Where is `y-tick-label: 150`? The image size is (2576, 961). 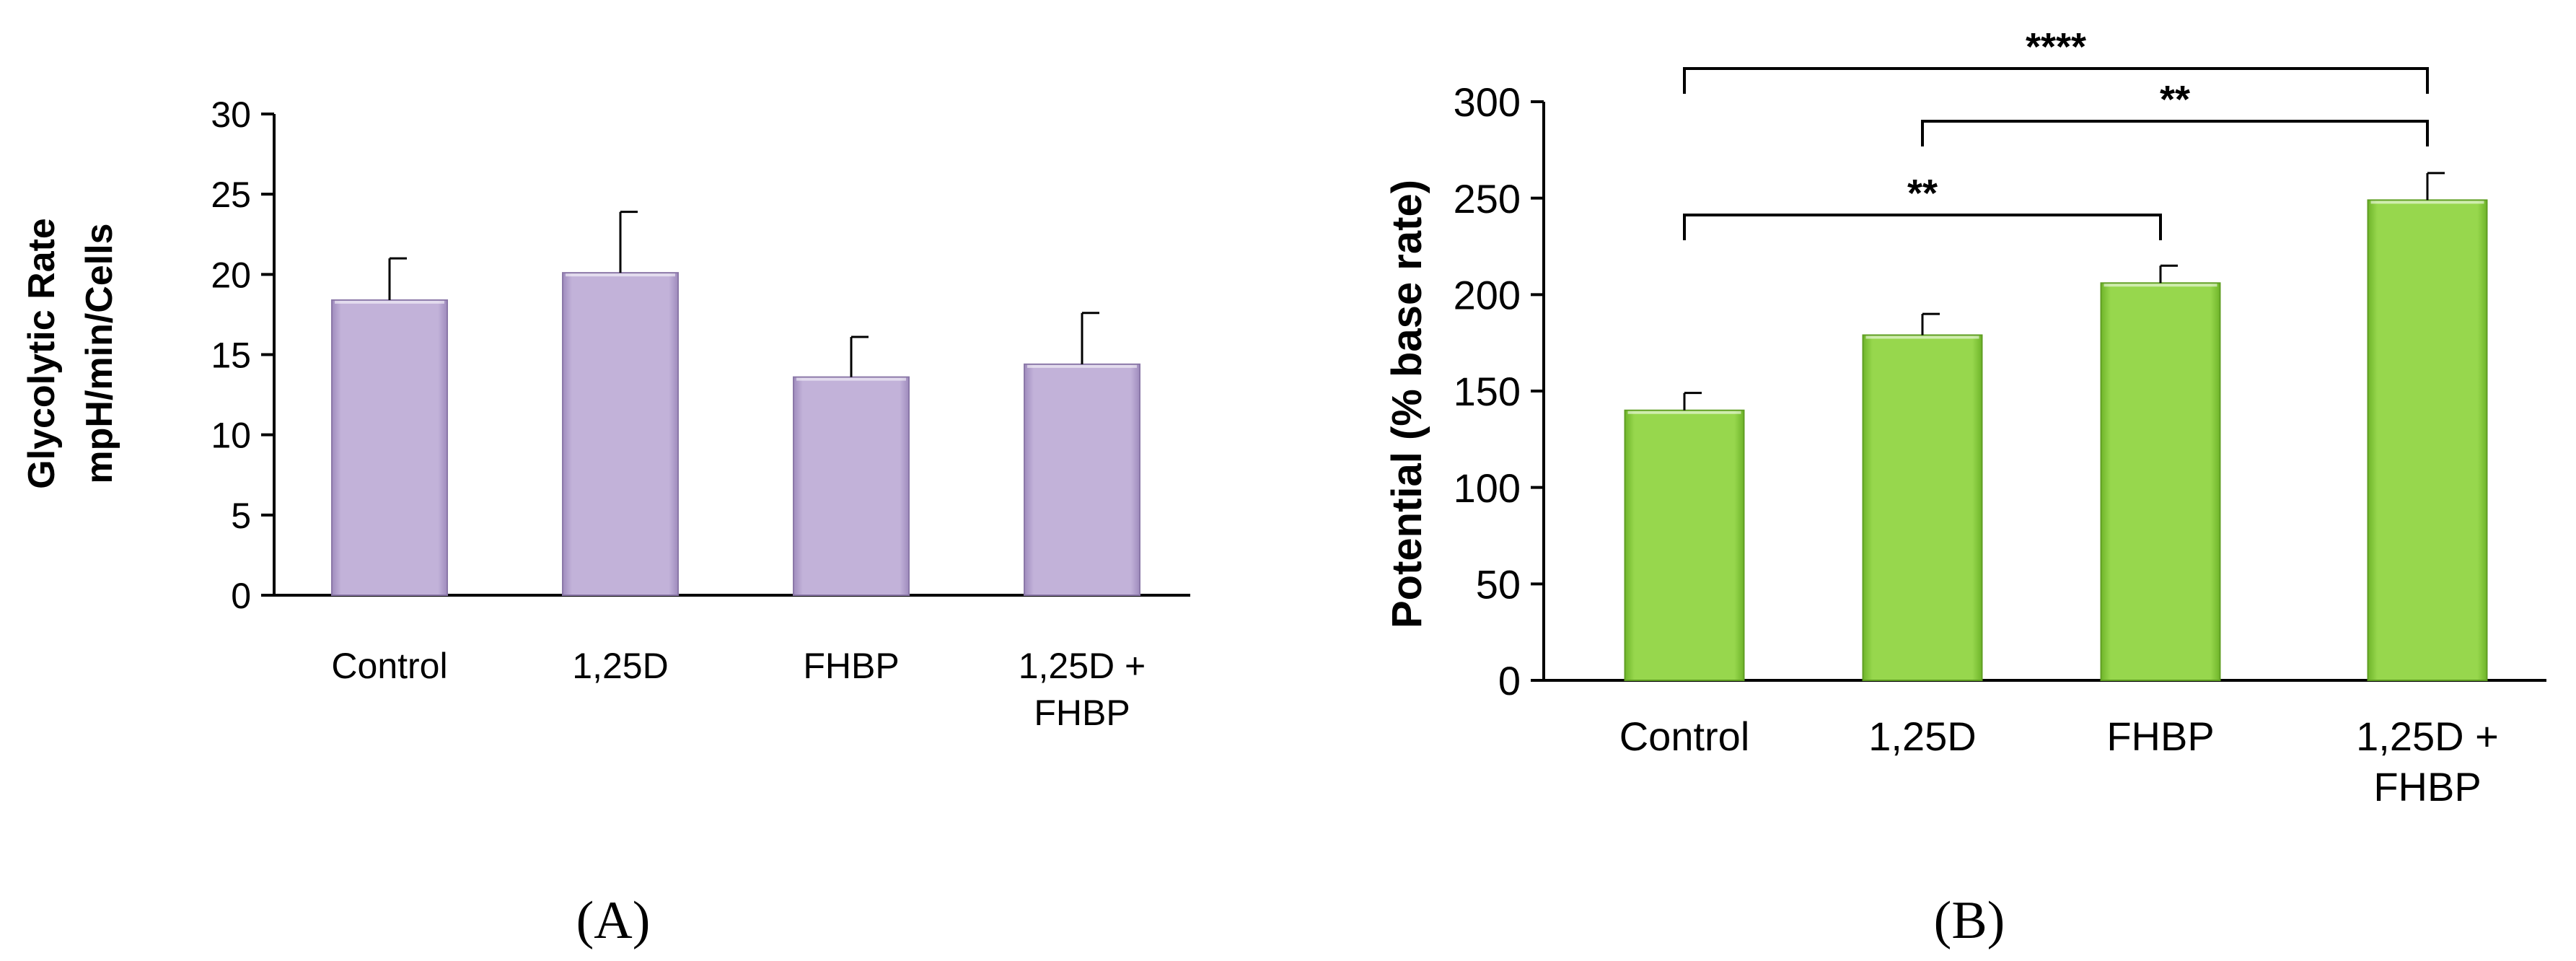
y-tick-label: 150 is located at coordinates (1487, 391).